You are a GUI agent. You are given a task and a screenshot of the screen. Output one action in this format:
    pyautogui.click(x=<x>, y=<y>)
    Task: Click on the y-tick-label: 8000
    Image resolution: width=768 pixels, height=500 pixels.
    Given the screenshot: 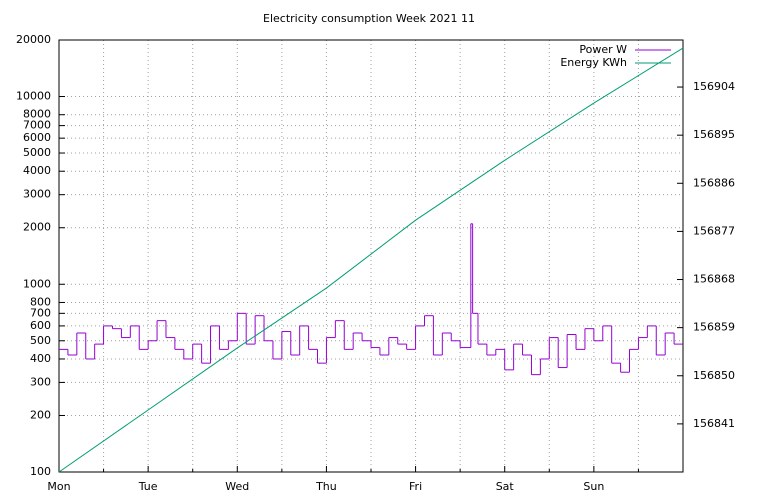 What is the action you would take?
    pyautogui.click(x=37, y=114)
    